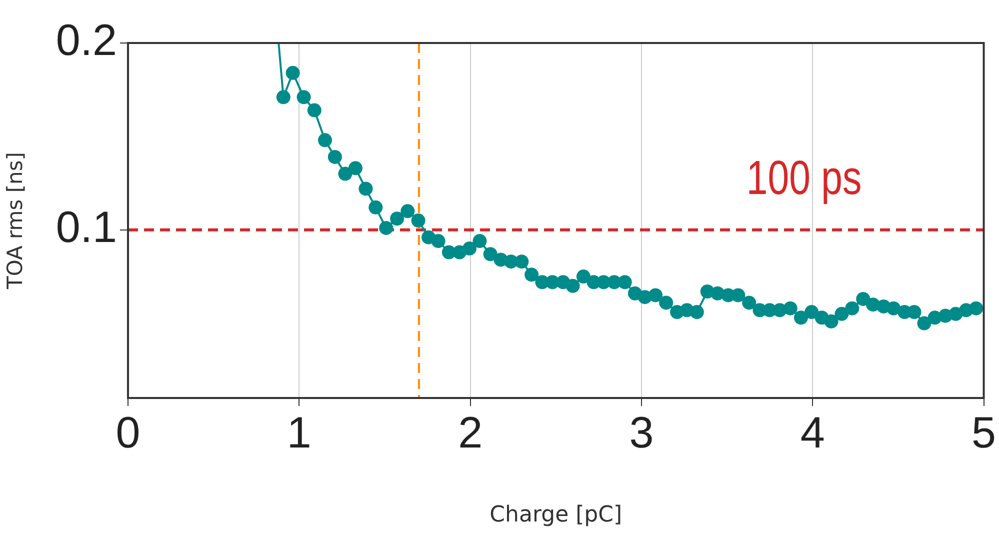 The image size is (999, 533). Describe the element at coordinates (299, 433) in the screenshot. I see `x-tick-label: 1` at that location.